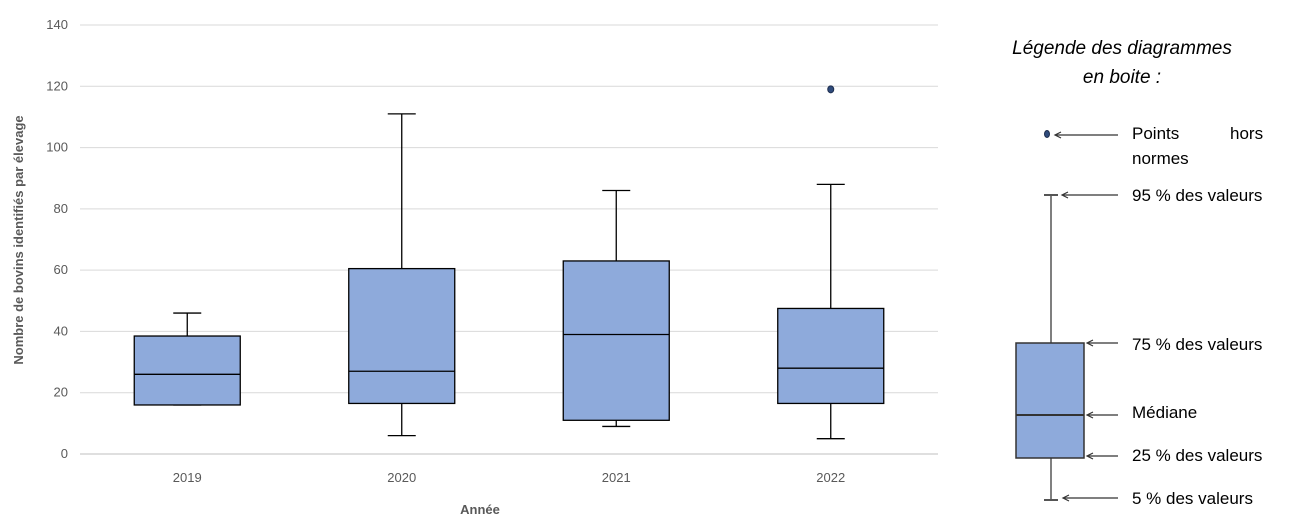 The height and width of the screenshot is (517, 1295). Describe the element at coordinates (57, 85) in the screenshot. I see `y-tick-label: 120` at that location.